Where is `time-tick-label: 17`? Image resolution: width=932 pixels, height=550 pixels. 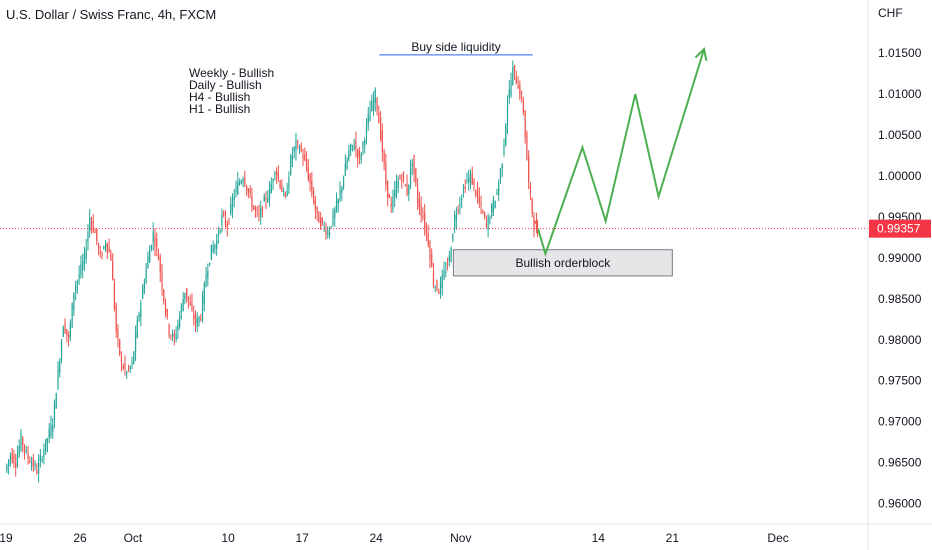 time-tick-label: 17 is located at coordinates (302, 538).